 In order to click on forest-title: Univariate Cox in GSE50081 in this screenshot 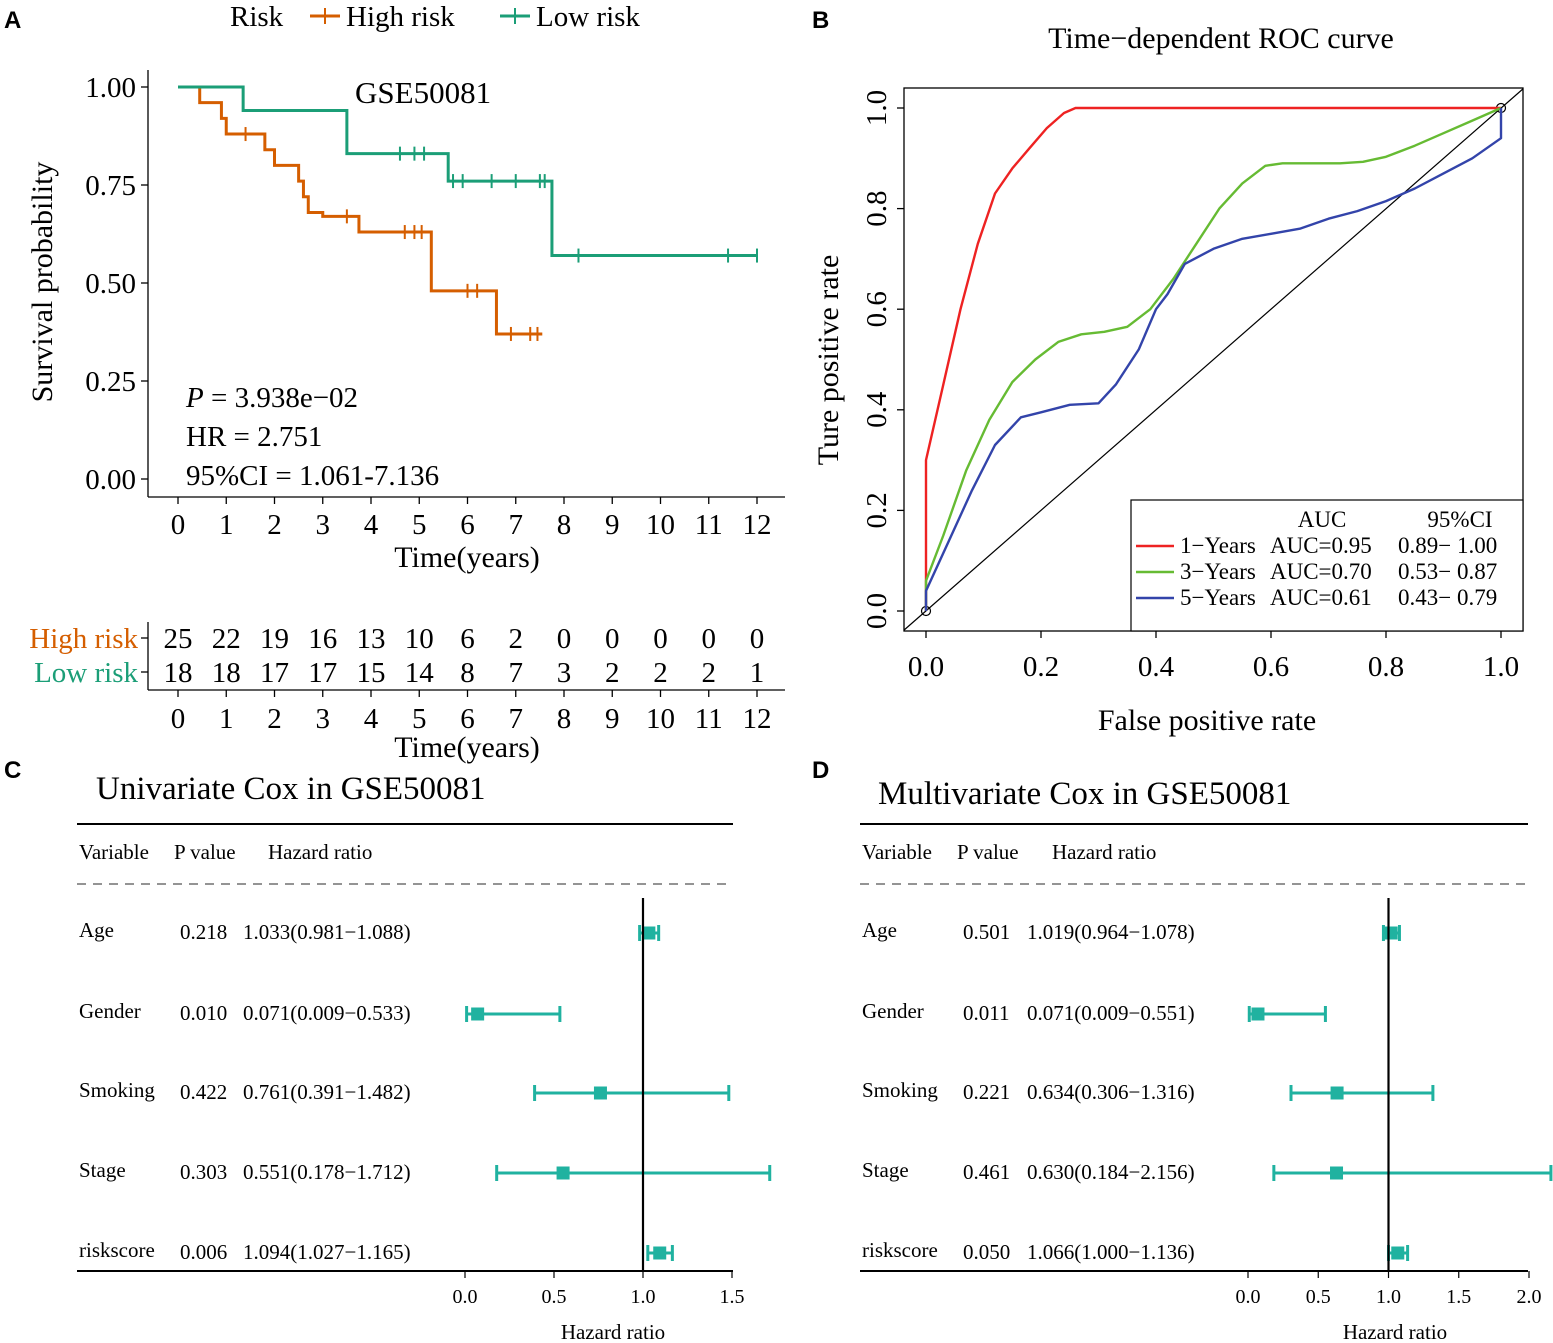, I will do `click(291, 789)`.